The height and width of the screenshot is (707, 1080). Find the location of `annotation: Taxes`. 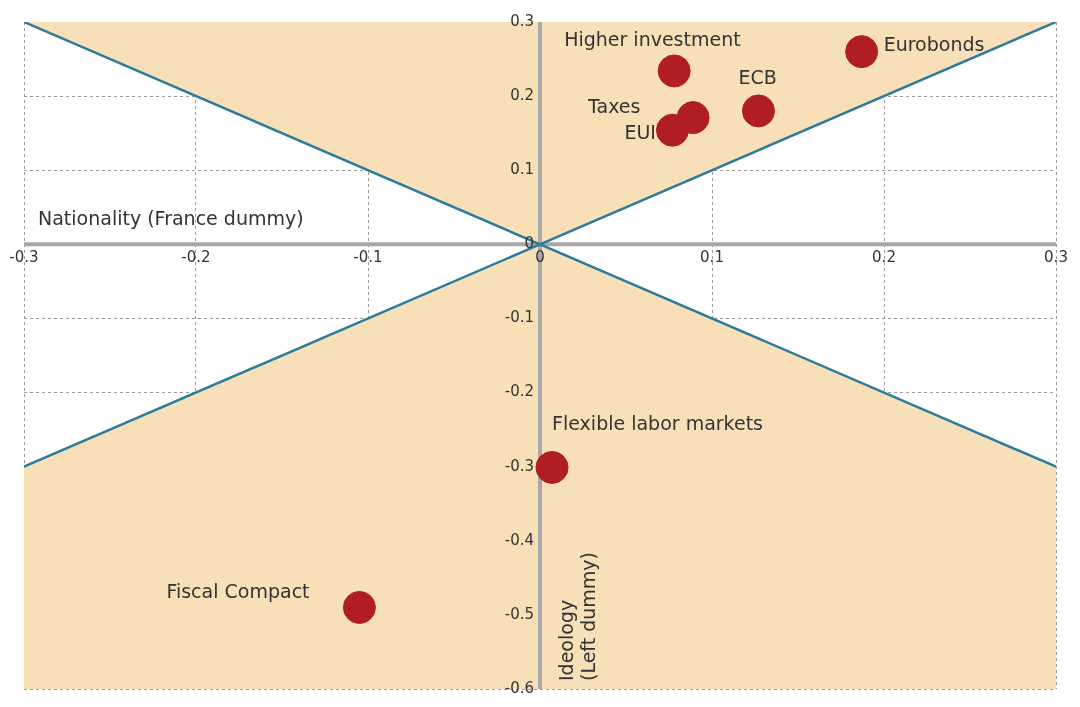

annotation: Taxes is located at coordinates (614, 105).